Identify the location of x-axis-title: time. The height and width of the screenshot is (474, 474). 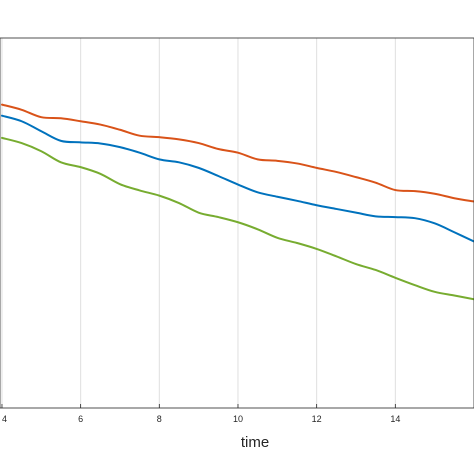
(255, 442).